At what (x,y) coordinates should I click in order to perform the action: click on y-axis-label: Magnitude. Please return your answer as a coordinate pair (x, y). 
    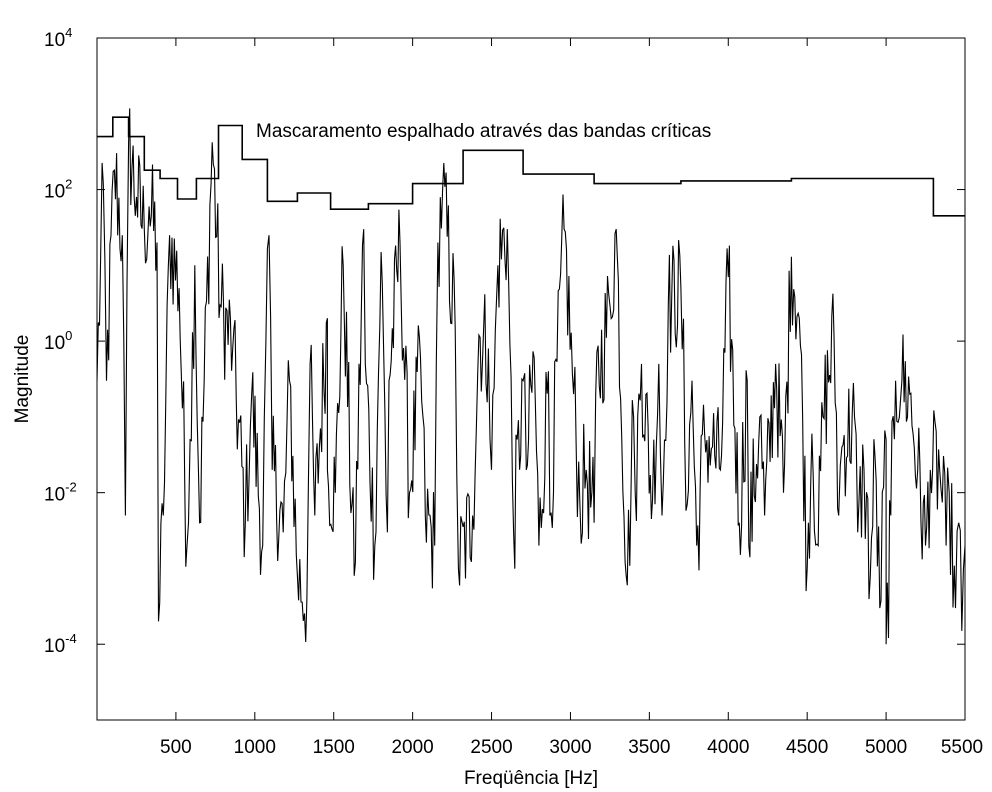
    Looking at the image, I should click on (22, 379).